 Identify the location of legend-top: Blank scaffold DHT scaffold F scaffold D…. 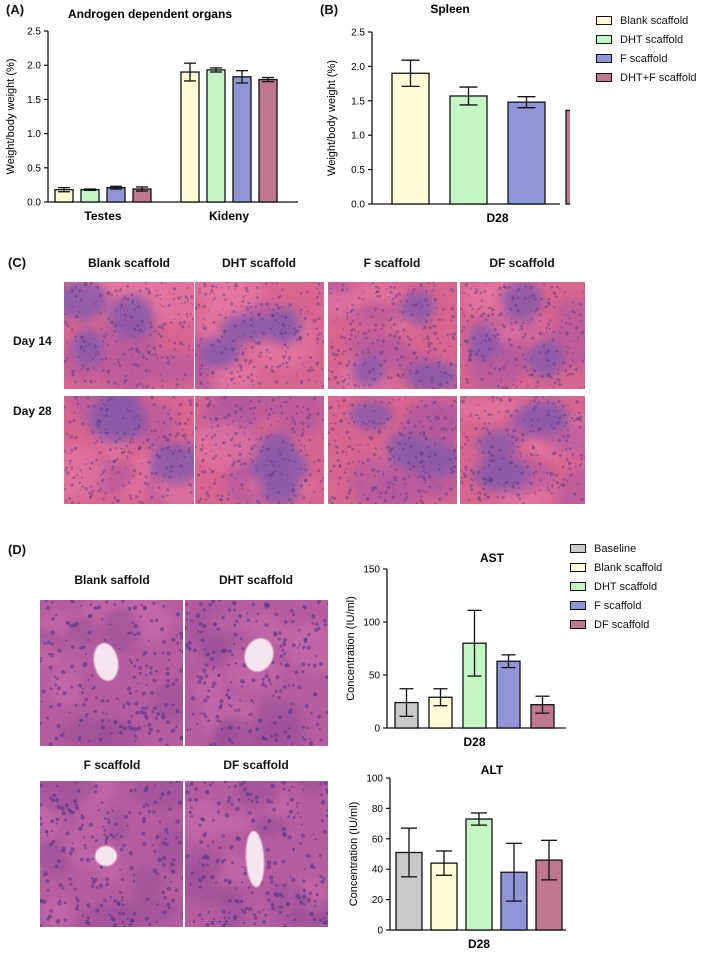
(646, 49).